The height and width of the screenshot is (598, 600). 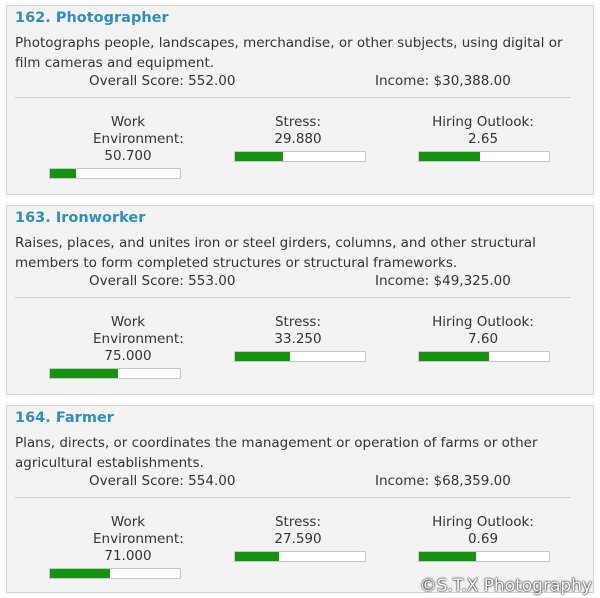 I want to click on hiring-outlook-value: 7.60, so click(x=483, y=339).